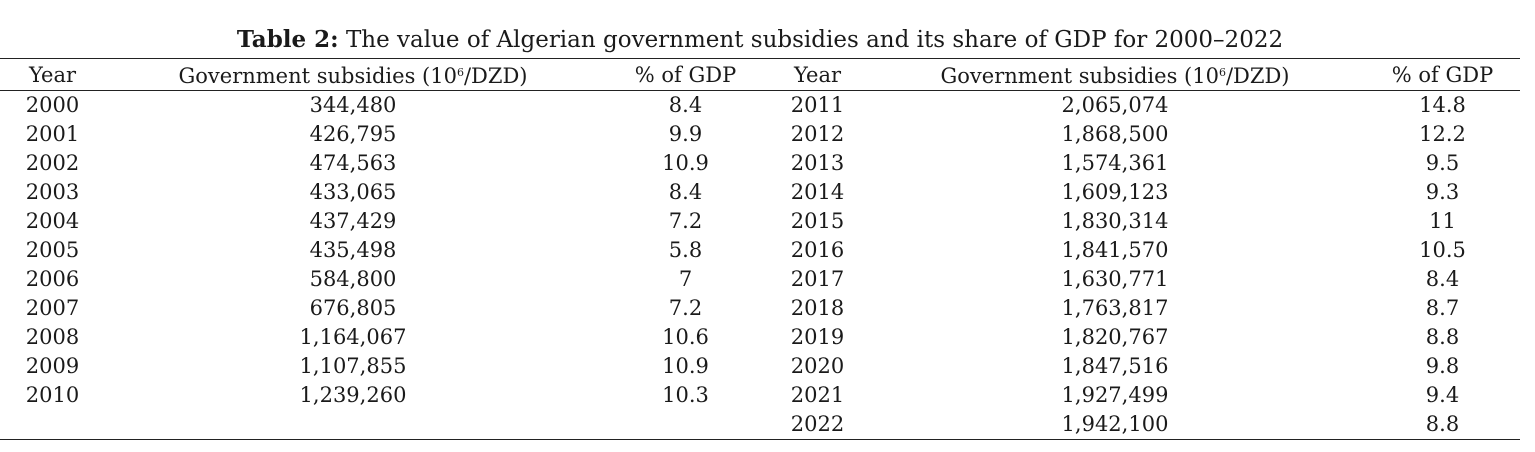 Image resolution: width=1535 pixels, height=452 pixels. What do you see at coordinates (760, 163) in the screenshot?
I see `table-row: 2002 474,563 10.9 2013 1,574,361 9.5` at bounding box center [760, 163].